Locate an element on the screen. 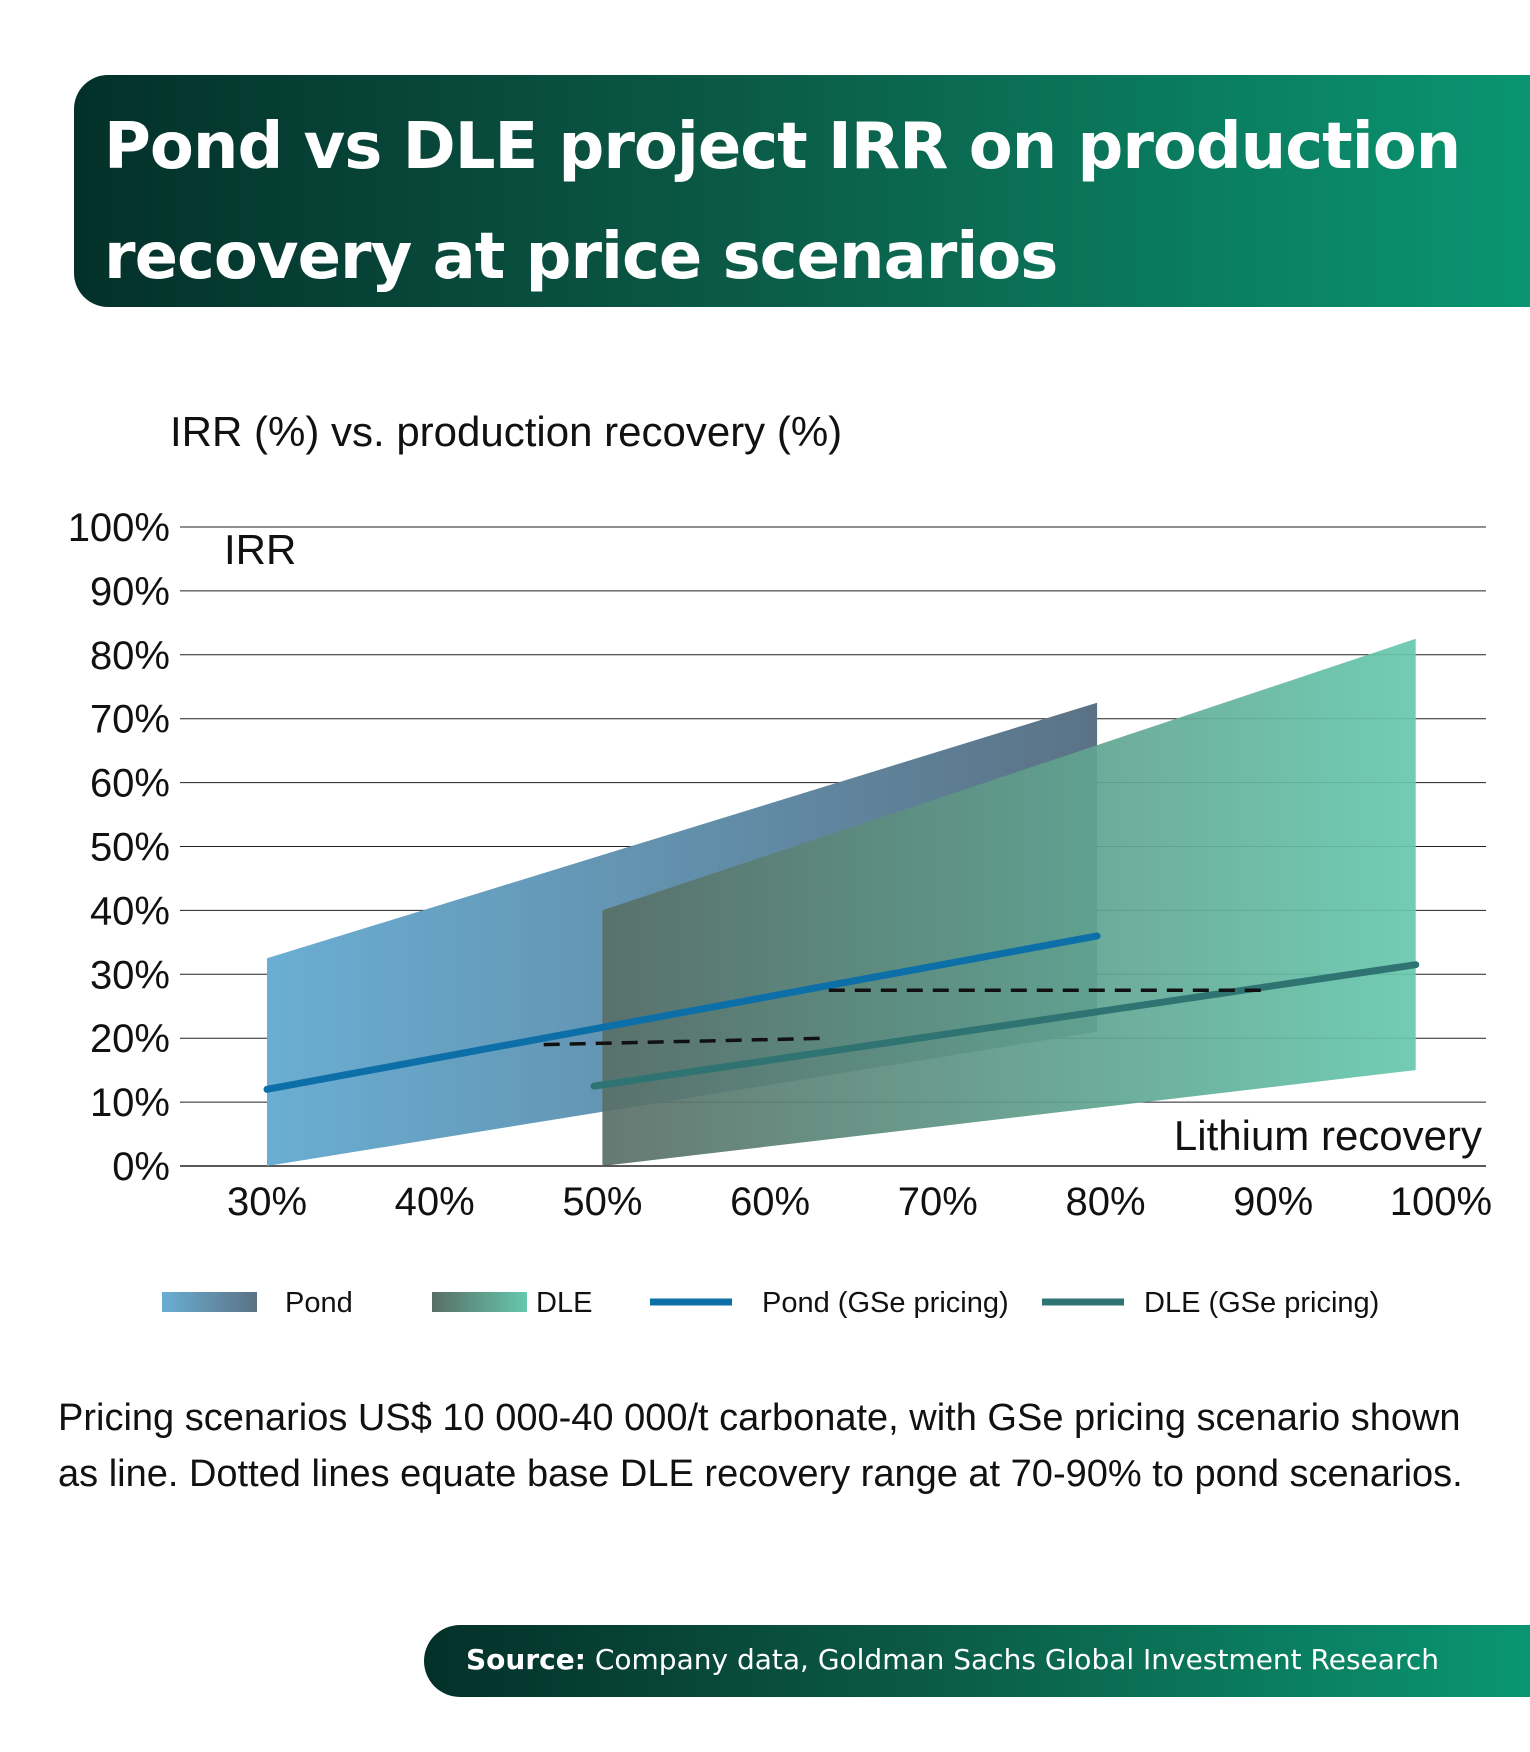 This screenshot has height=1752, width=1530. y-axis-title: IRR is located at coordinates (260, 549).